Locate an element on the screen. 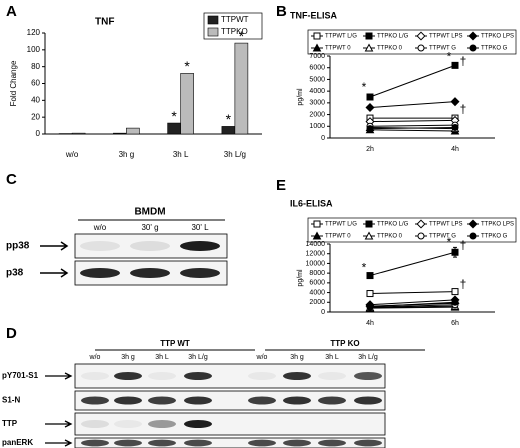  y-tick-label: 6000 is located at coordinates (317, 283).